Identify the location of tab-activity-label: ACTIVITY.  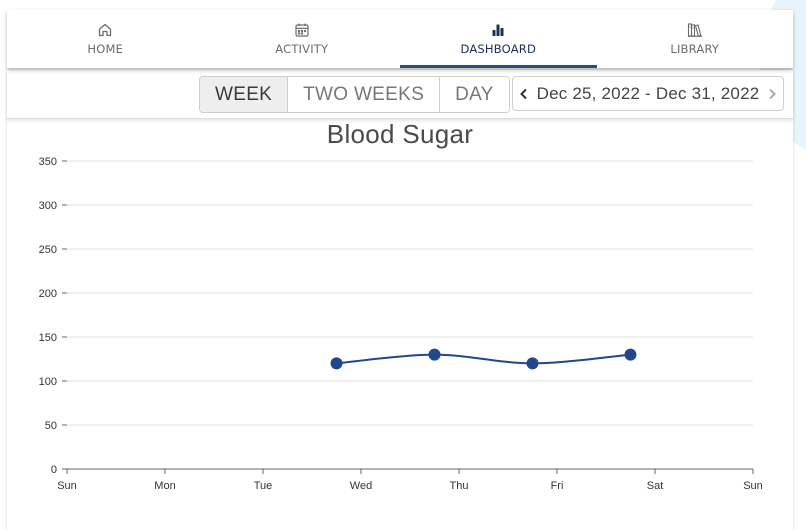
(302, 49).